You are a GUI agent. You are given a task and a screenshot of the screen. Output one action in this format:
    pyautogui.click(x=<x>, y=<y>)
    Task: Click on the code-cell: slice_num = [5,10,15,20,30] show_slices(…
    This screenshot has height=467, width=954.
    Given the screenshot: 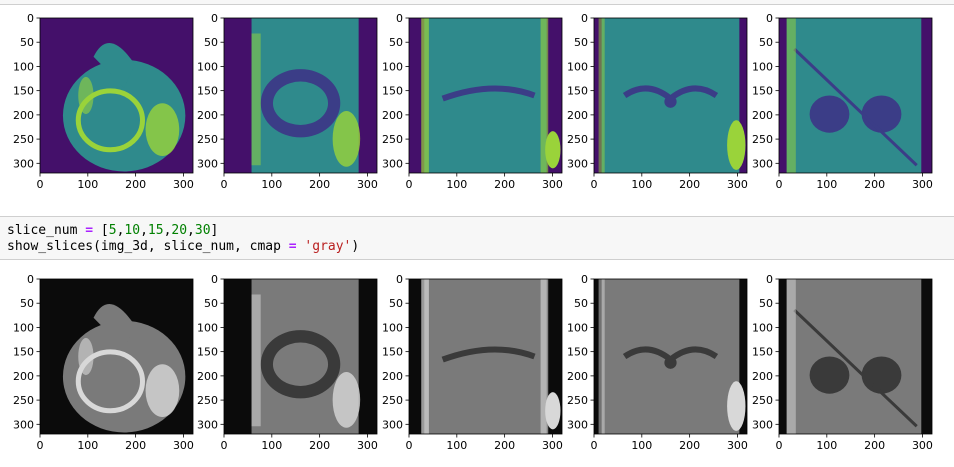 What is the action you would take?
    pyautogui.click(x=477, y=238)
    